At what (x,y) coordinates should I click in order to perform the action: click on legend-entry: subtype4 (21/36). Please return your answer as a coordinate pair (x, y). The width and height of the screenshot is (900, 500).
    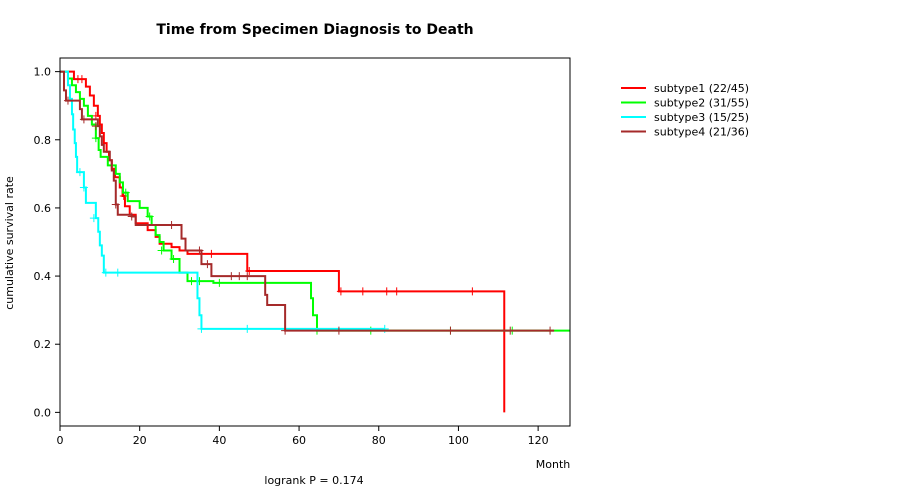
    Looking at the image, I should click on (701, 132).